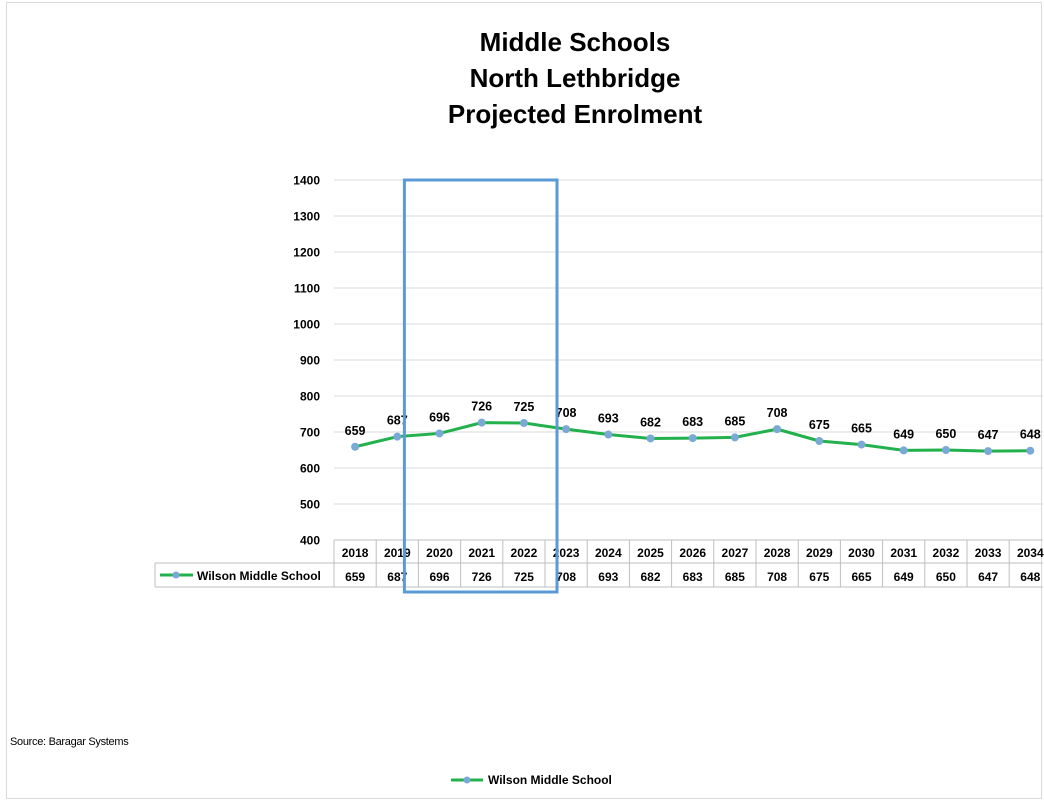 Image resolution: width=1044 pixels, height=802 pixels. Describe the element at coordinates (650, 577) in the screenshot. I see `table-value: 682` at that location.